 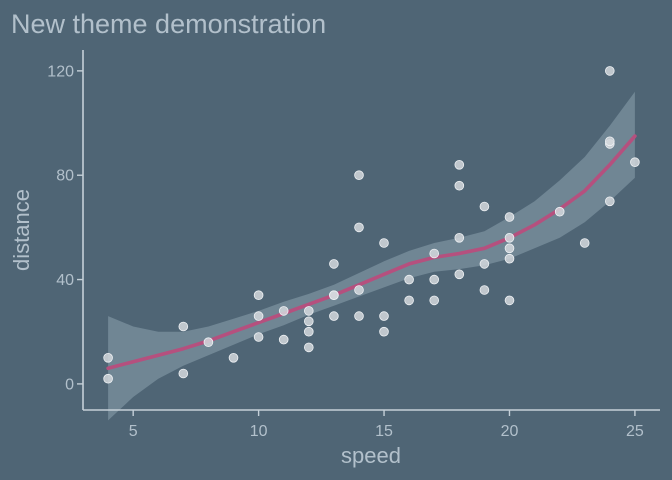 What do you see at coordinates (635, 431) in the screenshot?
I see `x-tick-label: 25` at bounding box center [635, 431].